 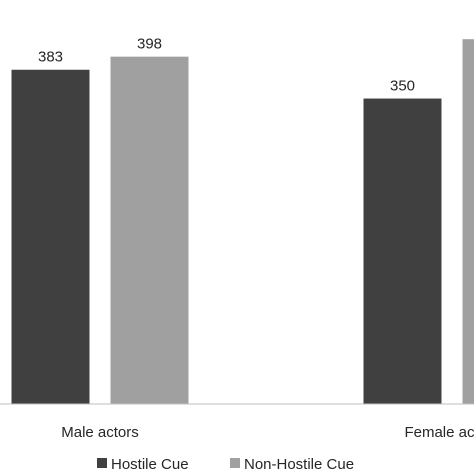 I want to click on category-label-female-actors: Female actors, so click(x=439, y=432).